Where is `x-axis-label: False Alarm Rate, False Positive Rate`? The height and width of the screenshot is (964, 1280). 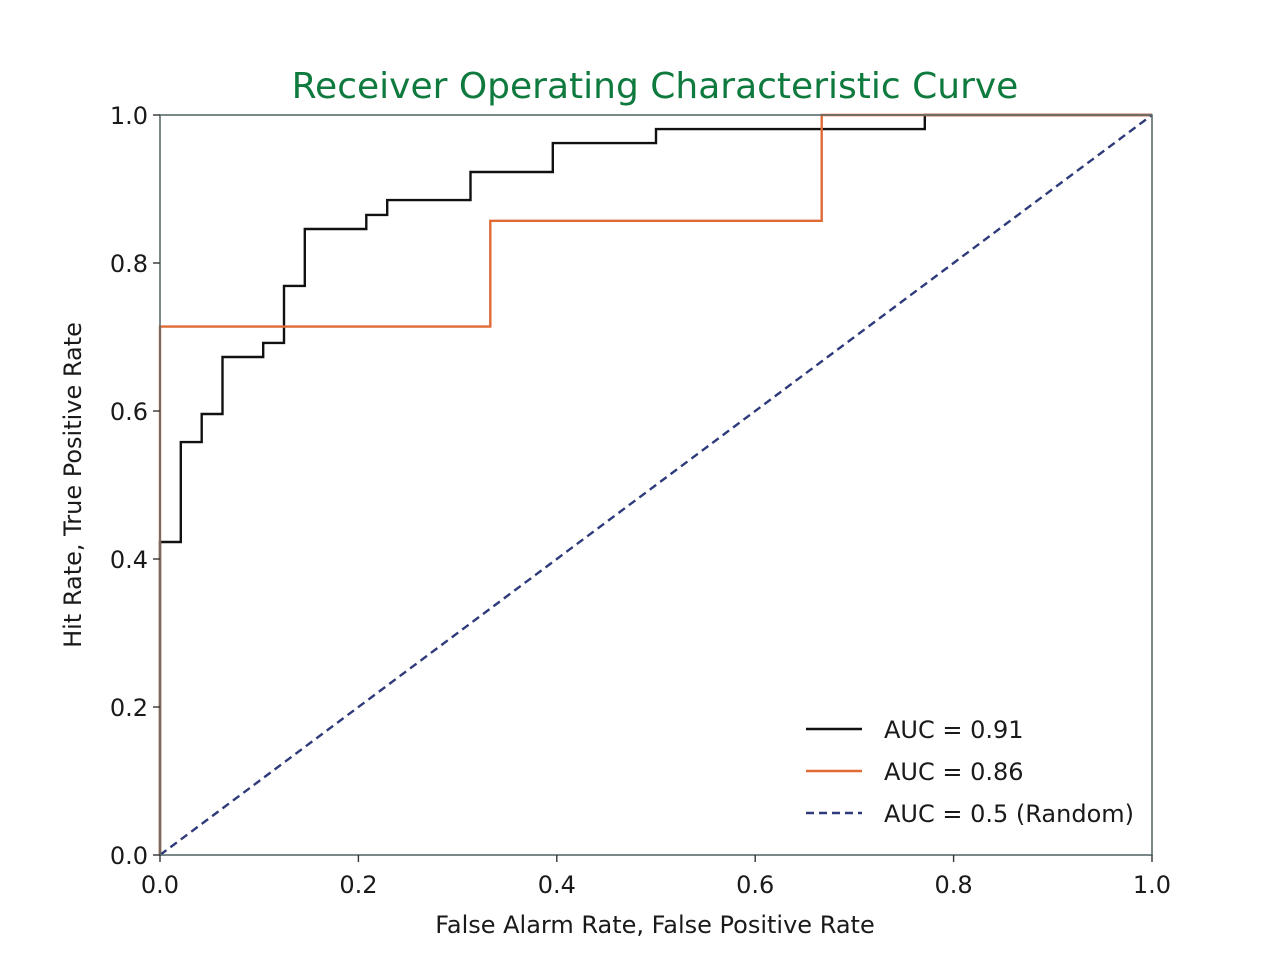
x-axis-label: False Alarm Rate, False Positive Rate is located at coordinates (654, 925).